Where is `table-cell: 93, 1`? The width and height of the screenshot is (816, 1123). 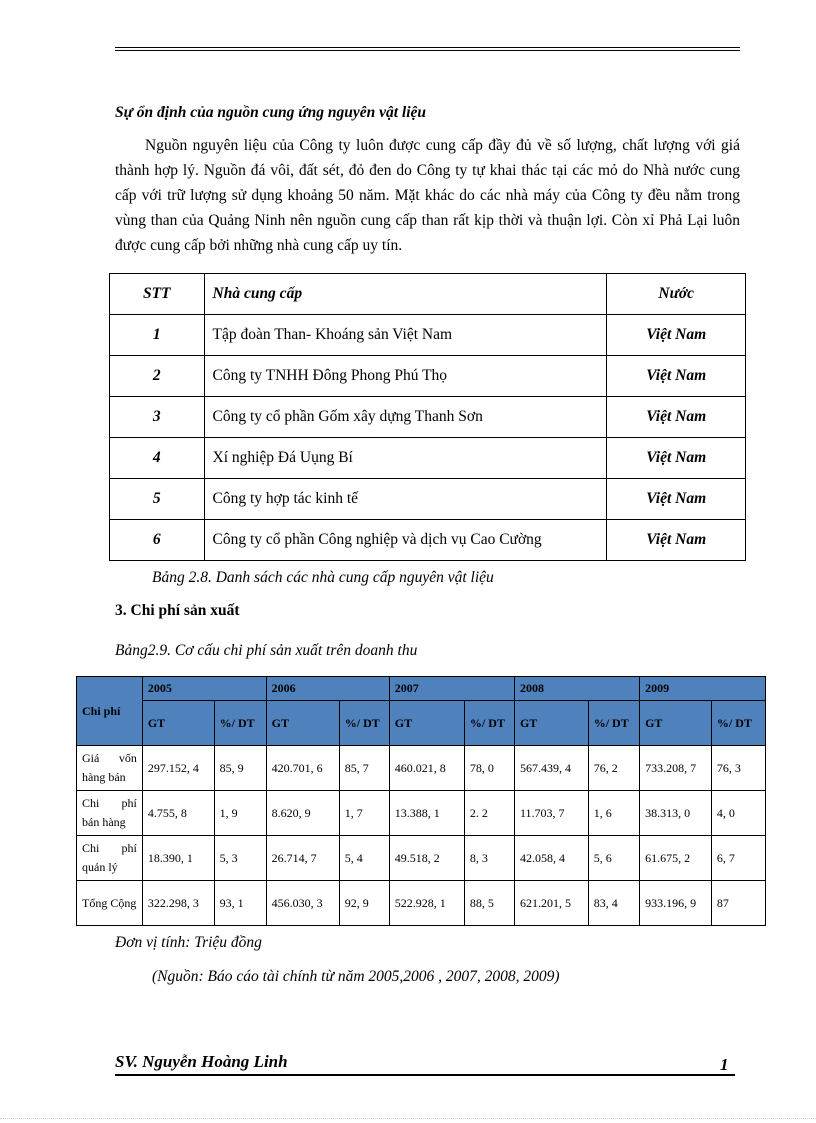
table-cell: 93, 1 is located at coordinates (240, 903).